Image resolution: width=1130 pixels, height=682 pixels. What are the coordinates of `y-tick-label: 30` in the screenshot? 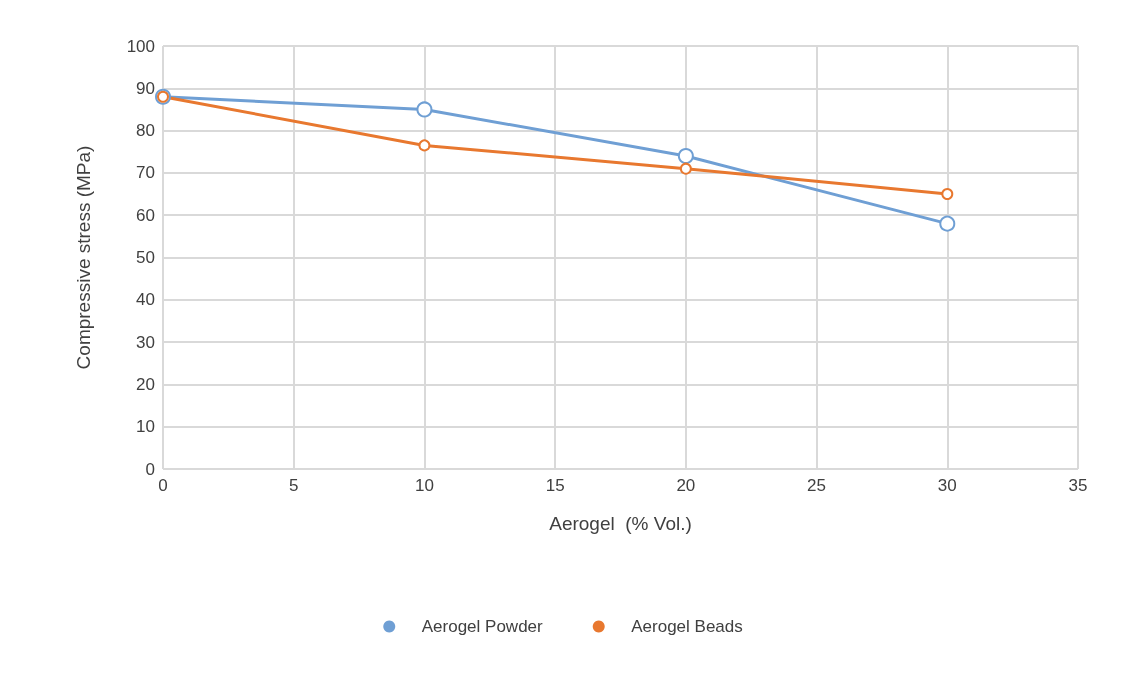 It's located at (145, 342).